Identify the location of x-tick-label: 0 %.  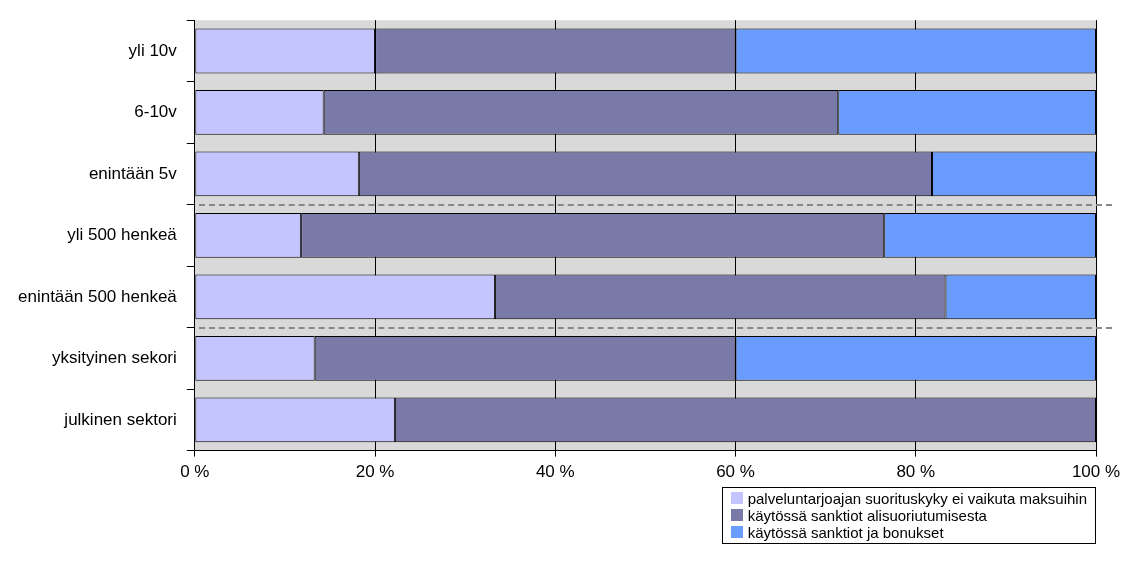
(195, 472).